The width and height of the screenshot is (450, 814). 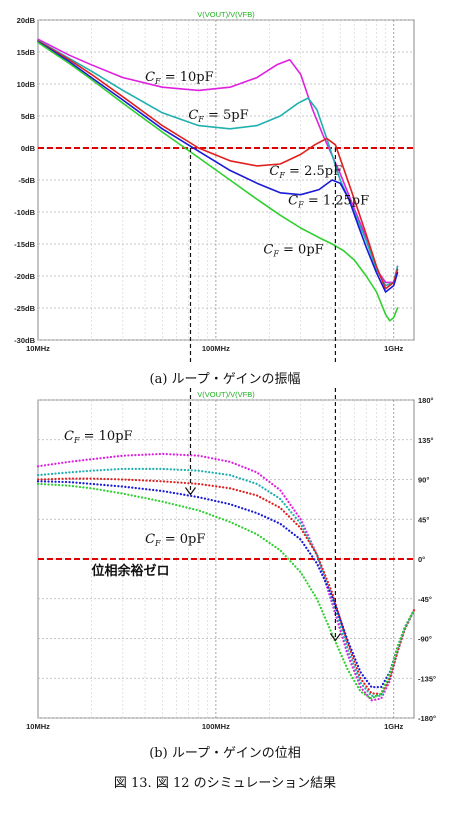 I want to click on y-tick-label: 5dB, so click(x=28, y=116).